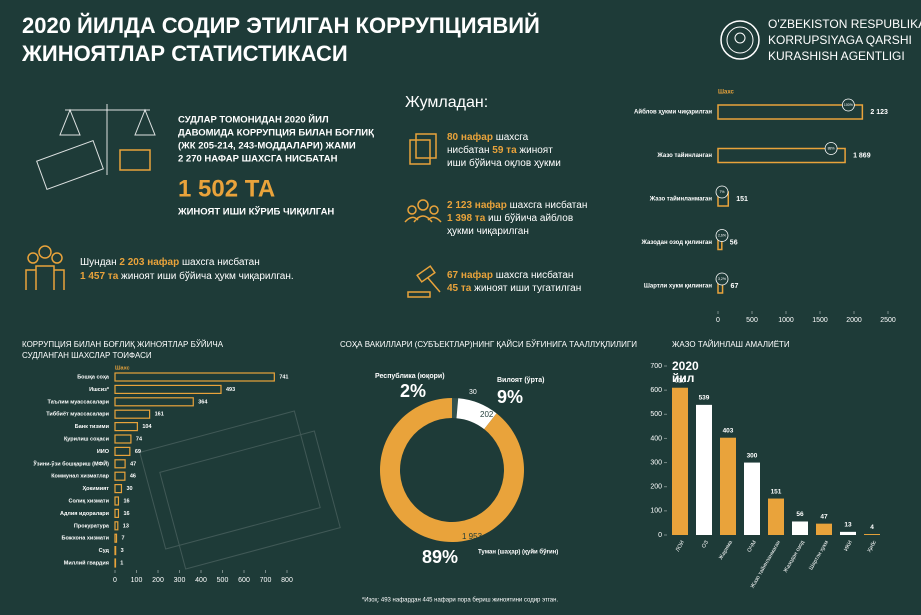  Describe the element at coordinates (684, 155) in the screenshot. I see `y-tick-label: Жазо тайинланган` at that location.